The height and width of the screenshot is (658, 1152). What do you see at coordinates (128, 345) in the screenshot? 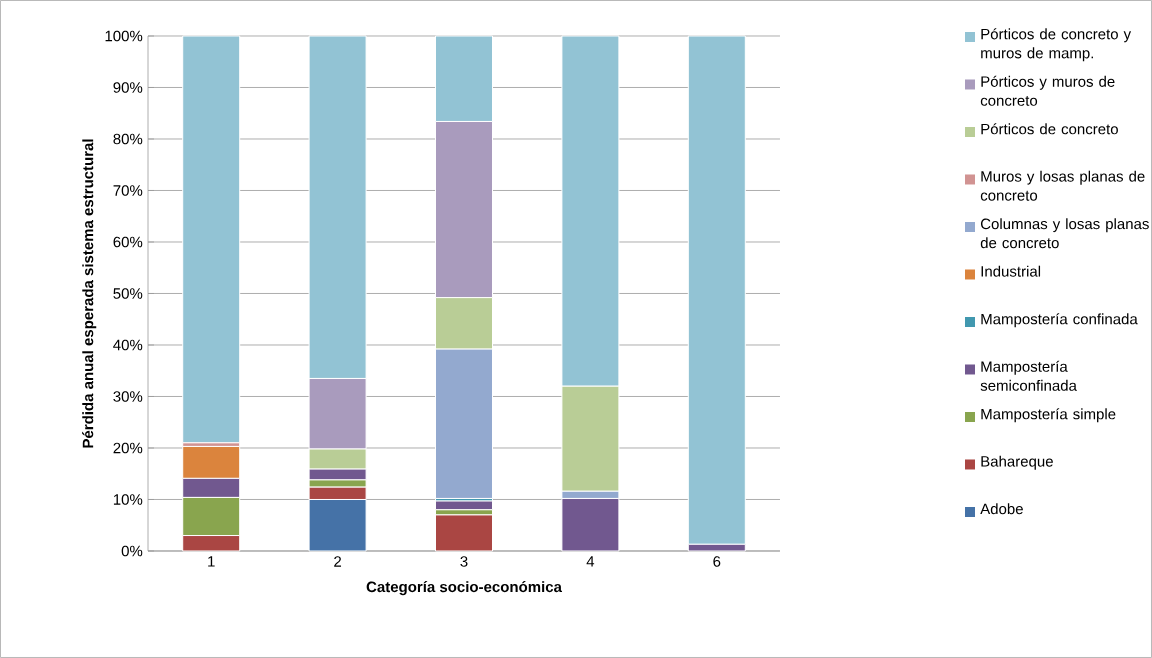
I see `y-tick-label: 40%` at bounding box center [128, 345].